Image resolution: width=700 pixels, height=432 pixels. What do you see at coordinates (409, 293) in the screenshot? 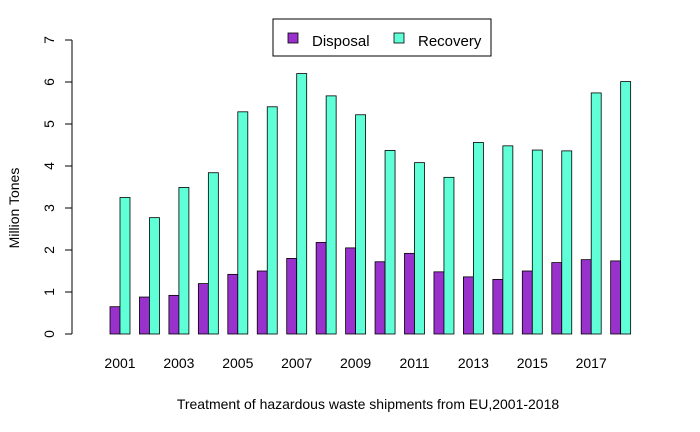
I see `bar-disposal-2011` at bounding box center [409, 293].